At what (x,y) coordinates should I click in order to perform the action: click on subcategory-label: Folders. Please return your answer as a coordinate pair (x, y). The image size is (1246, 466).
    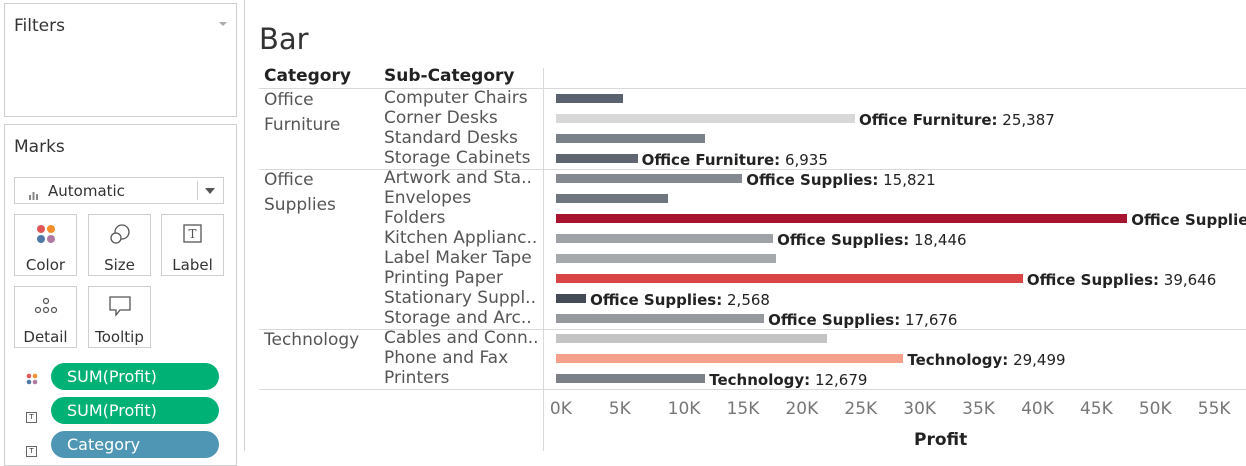
    Looking at the image, I should click on (415, 218).